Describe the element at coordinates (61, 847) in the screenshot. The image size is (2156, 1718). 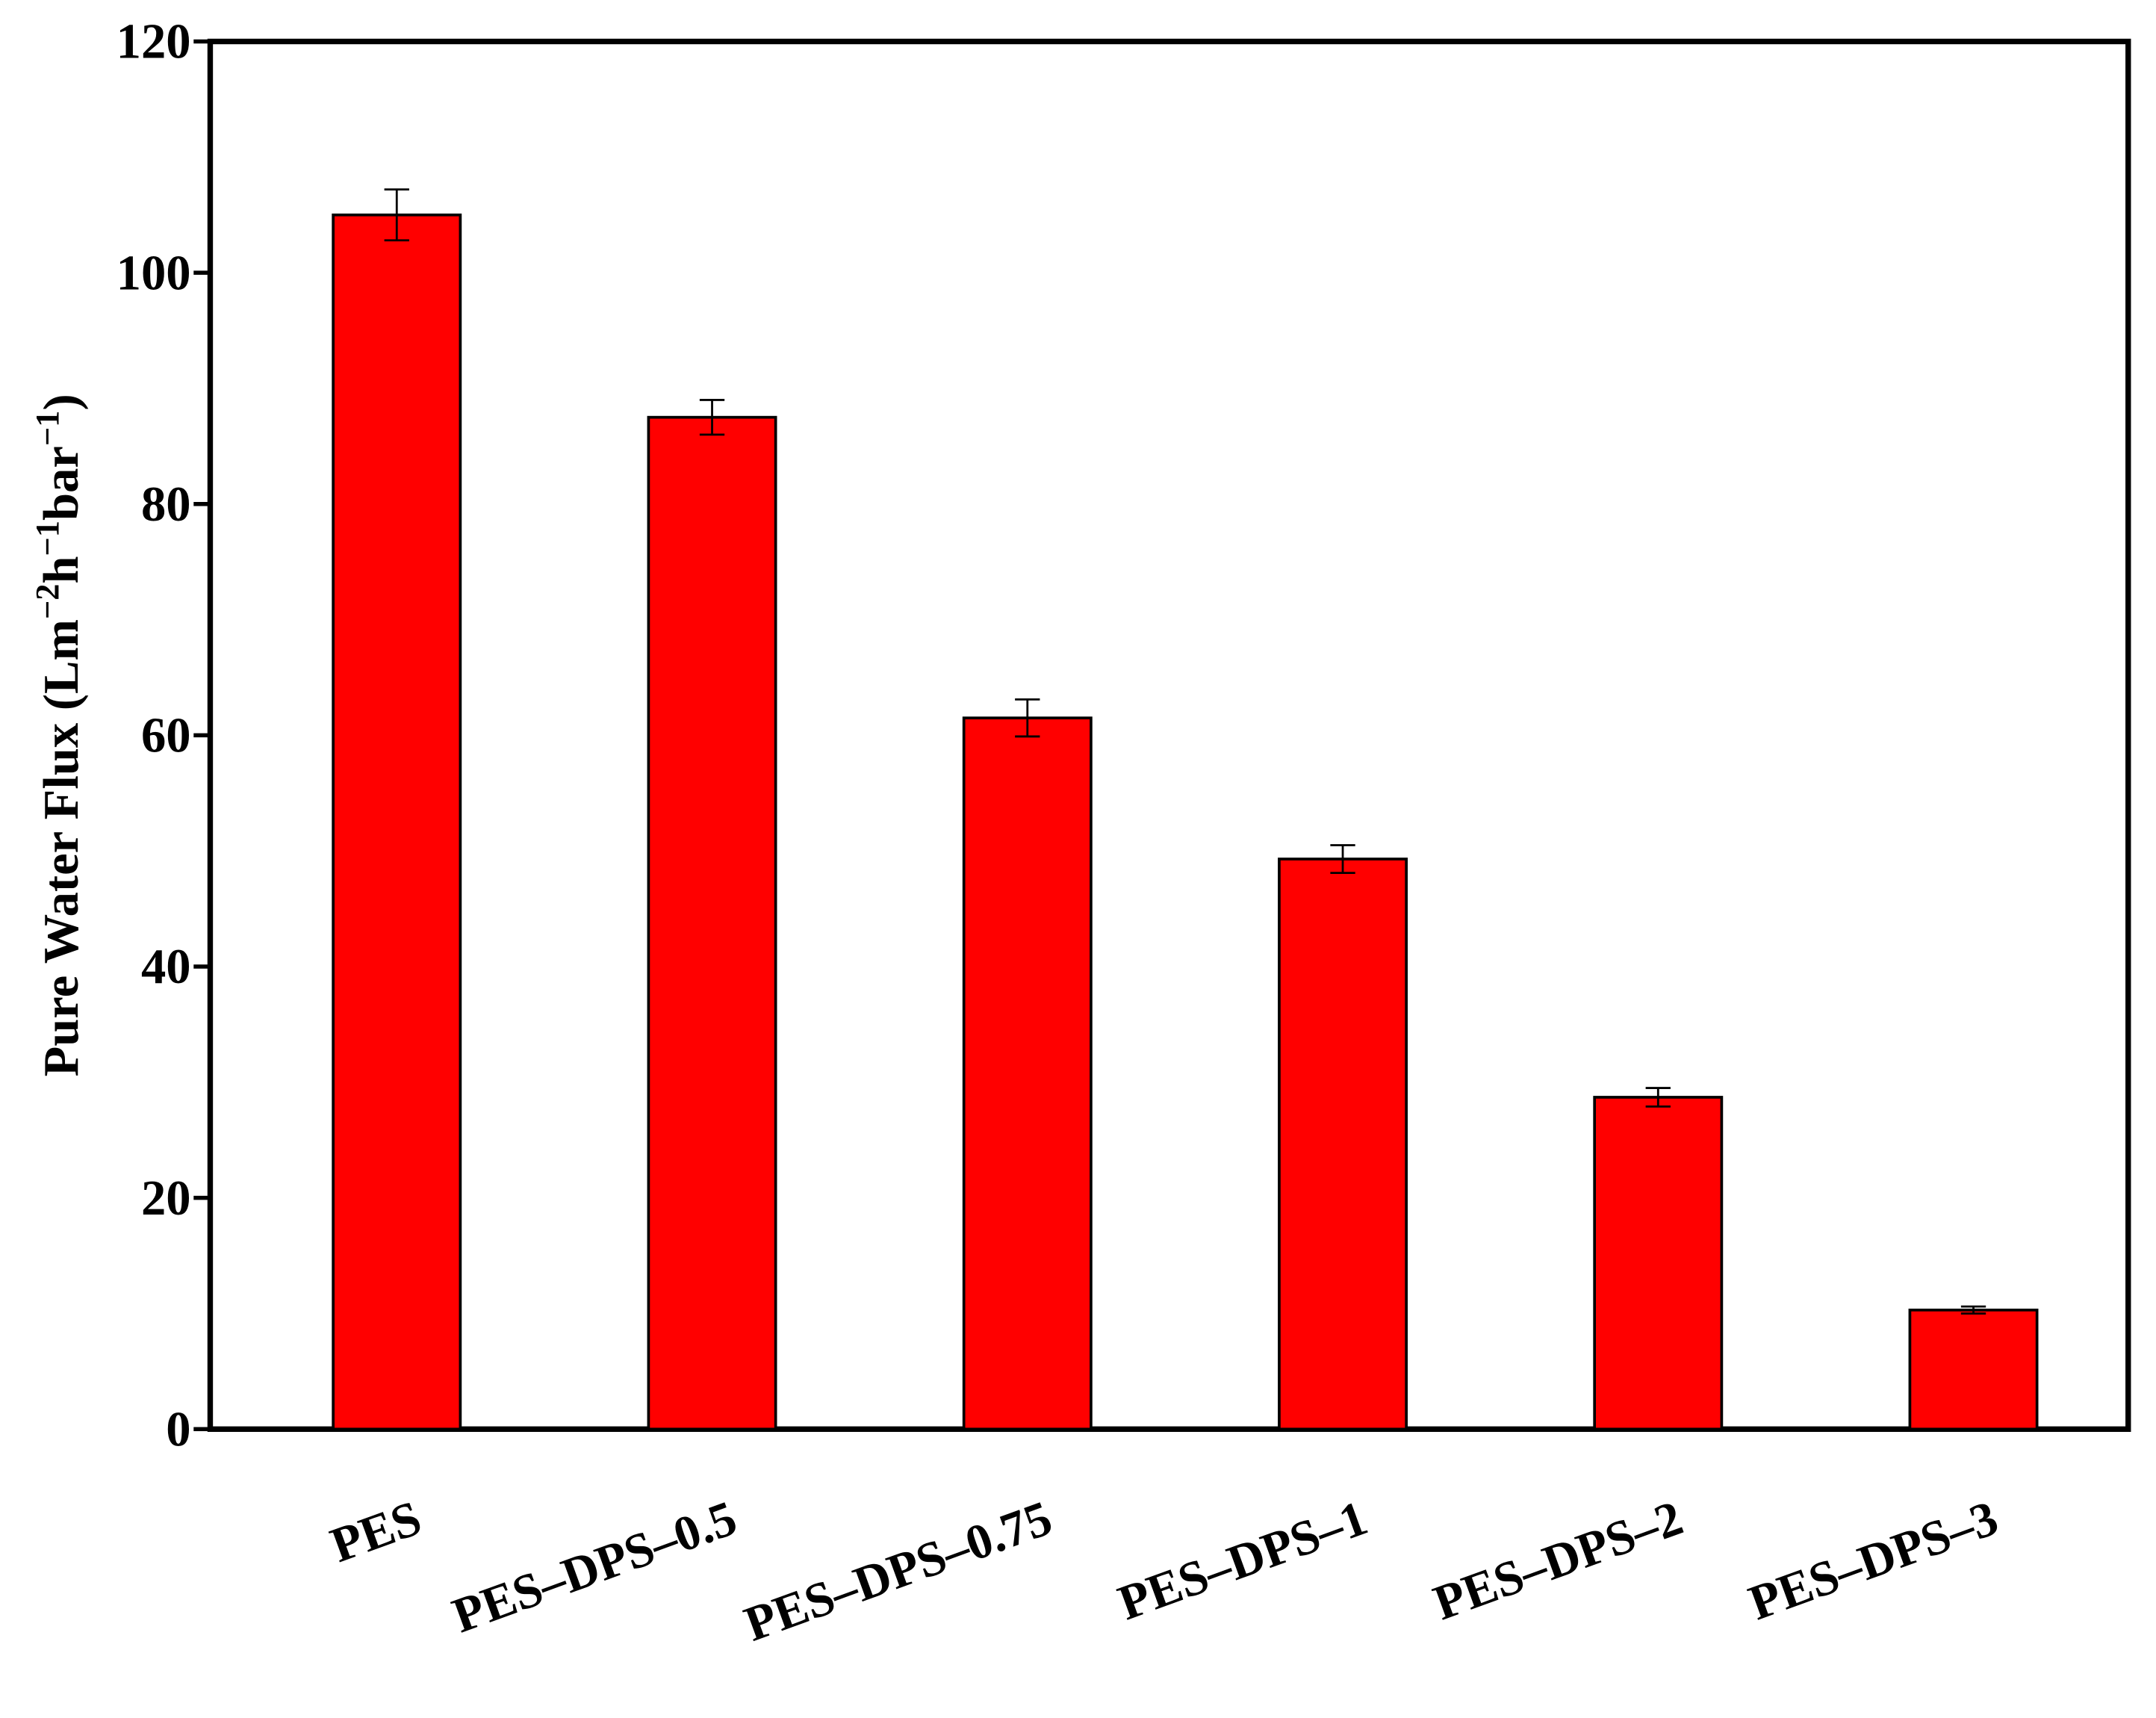
I see `y-label-text: Pure Water Flux (Lm` at that location.